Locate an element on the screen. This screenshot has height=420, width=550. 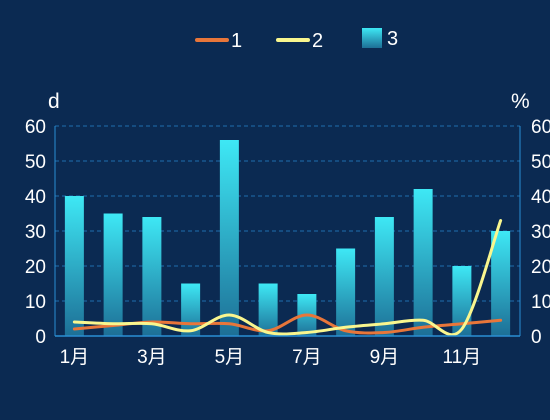
y-tick-label-right: 60 is located at coordinates (540, 127).